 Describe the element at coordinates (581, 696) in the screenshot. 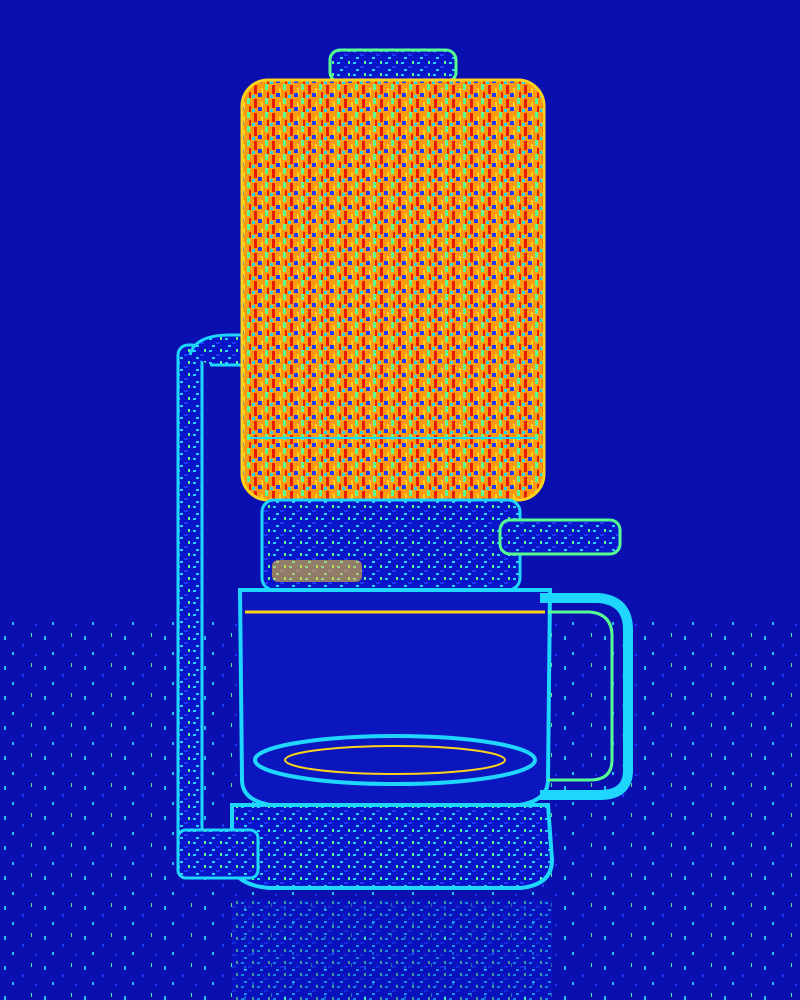

I see `carafe-handle-inner` at that location.